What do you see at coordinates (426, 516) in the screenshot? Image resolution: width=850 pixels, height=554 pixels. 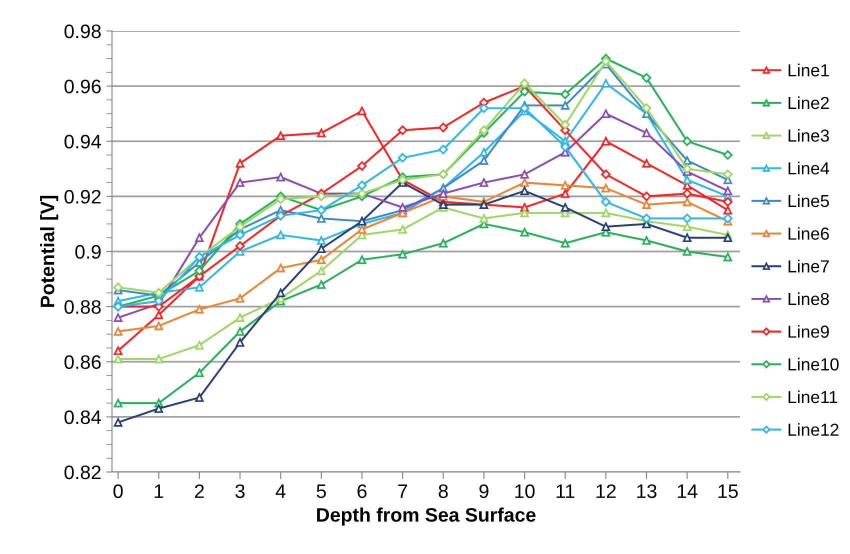 I see `x-axis-title: Depth from Sea Surface` at bounding box center [426, 516].